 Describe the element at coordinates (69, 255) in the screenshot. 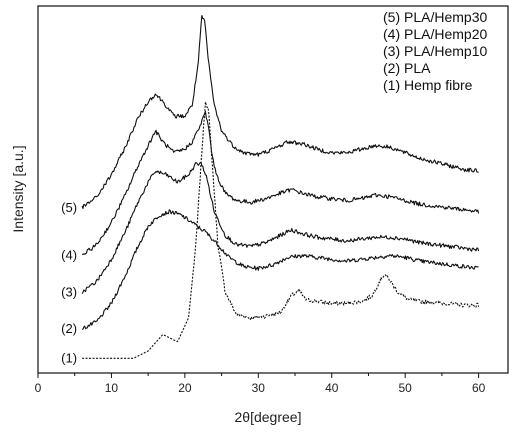

I see `curve-label-4: (4)` at that location.